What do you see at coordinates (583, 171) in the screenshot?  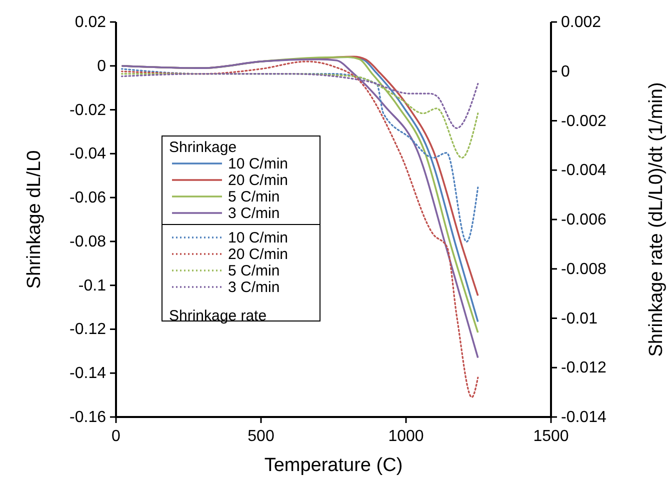 I see `y2-tick-label: -0.004` at bounding box center [583, 171].